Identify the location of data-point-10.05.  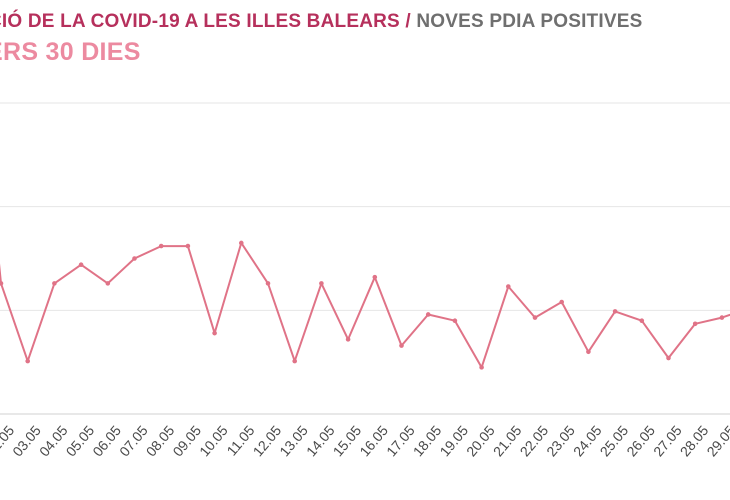
(214, 333).